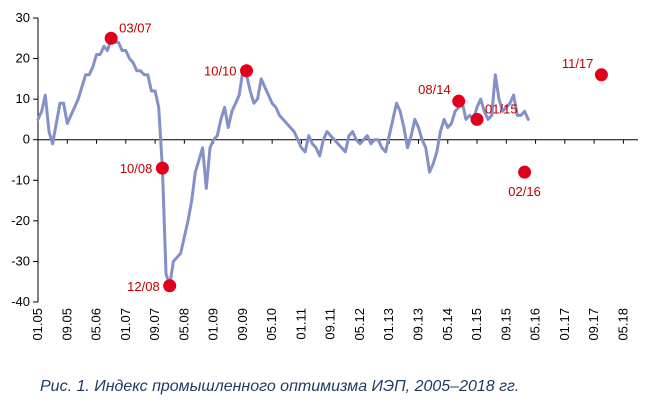 The image size is (650, 410). I want to click on x-tick-label: 05.10, so click(271, 324).